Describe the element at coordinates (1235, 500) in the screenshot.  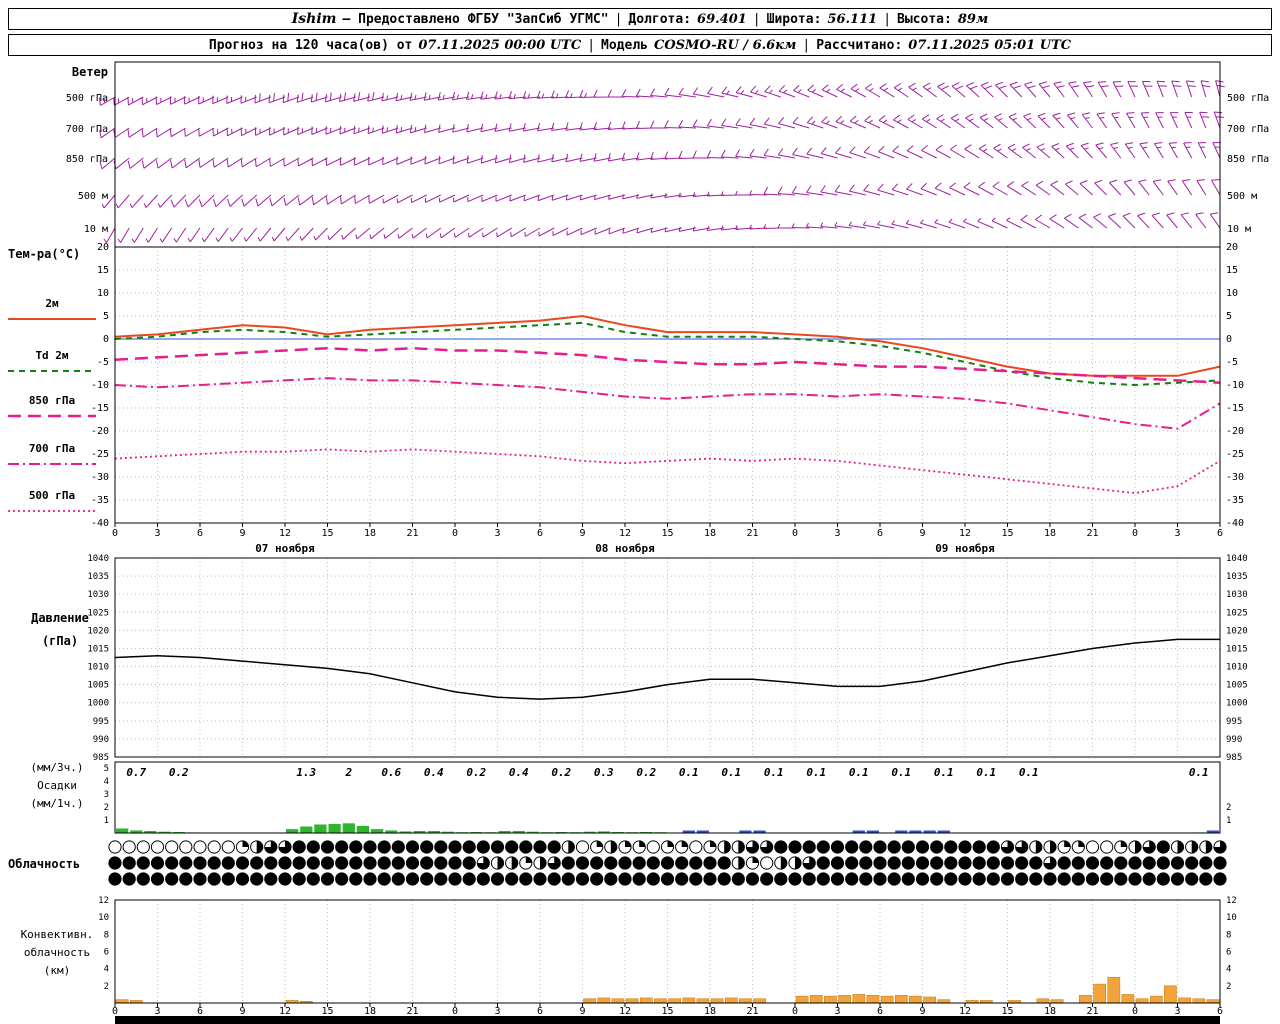
I see `temp-ytick-right: -35` at that location.